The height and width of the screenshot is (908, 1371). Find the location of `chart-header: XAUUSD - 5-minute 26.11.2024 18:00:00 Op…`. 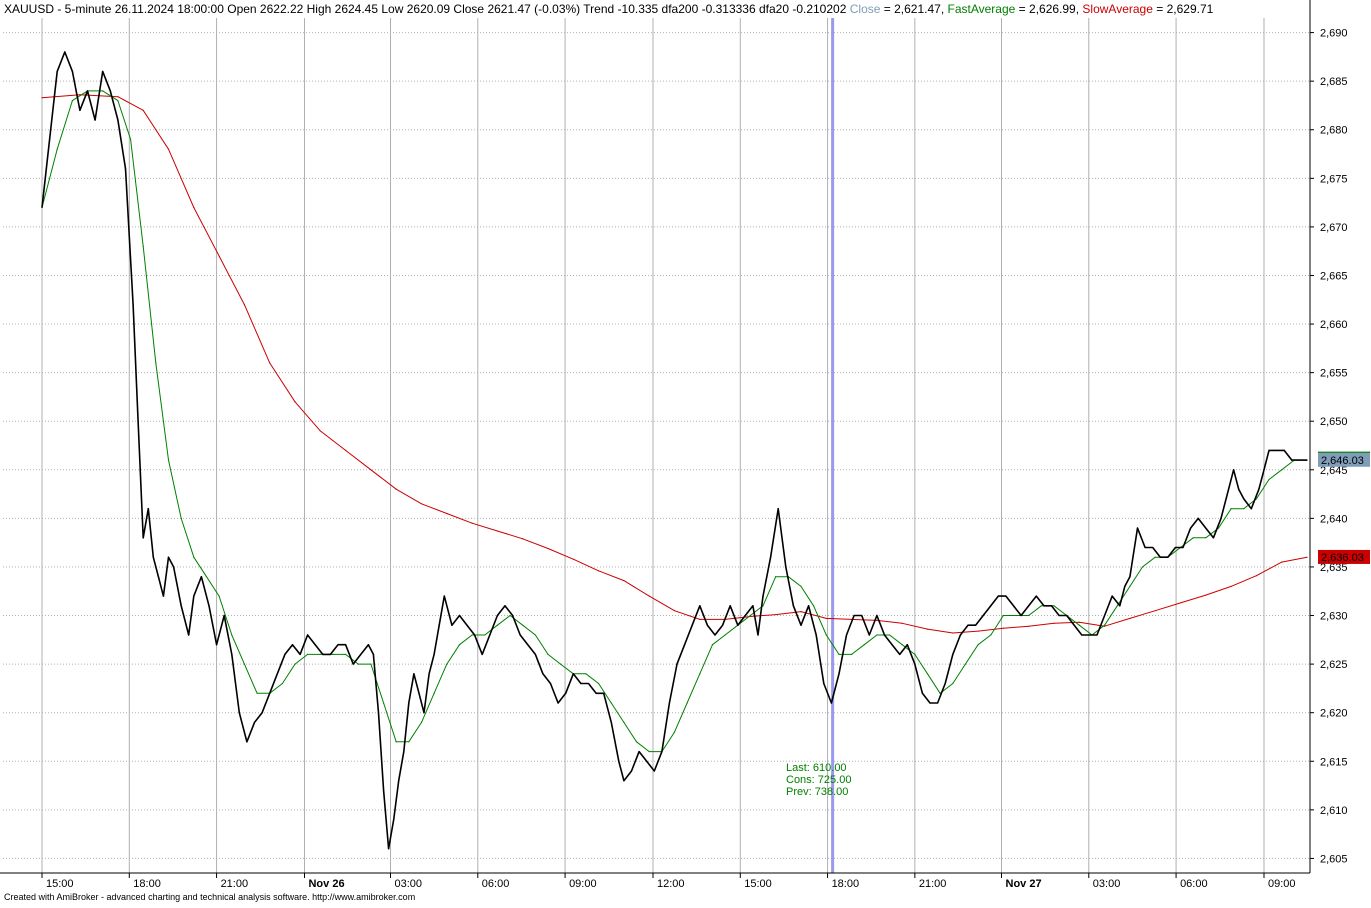

chart-header: XAUUSD - 5-minute 26.11.2024 18:00:00 Op… is located at coordinates (609, 9).